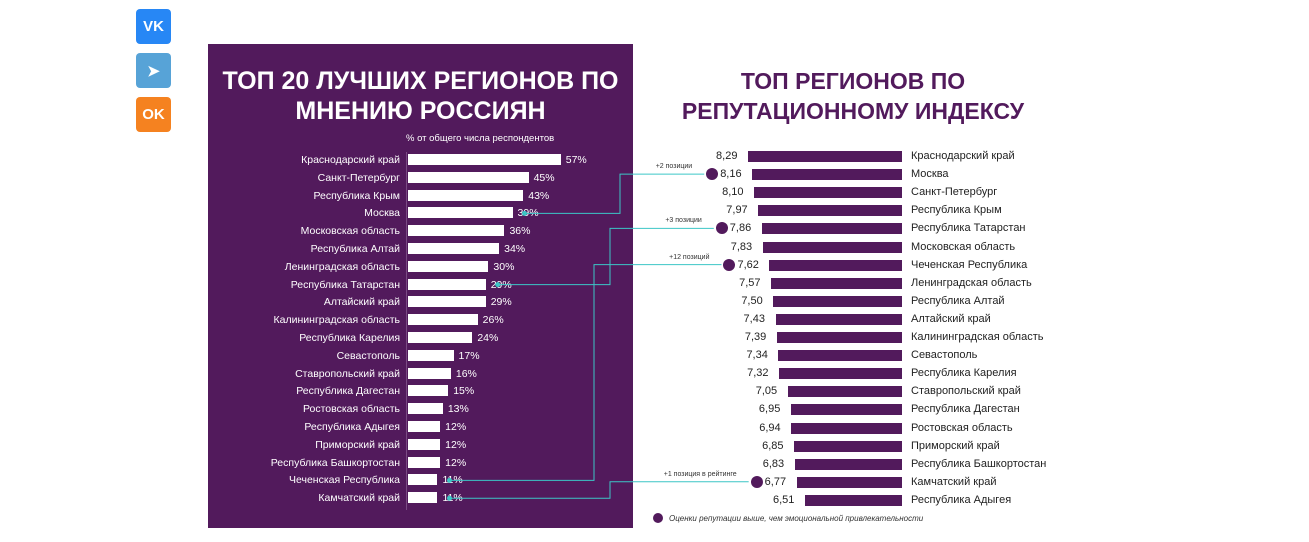 The width and height of the screenshot is (1309, 542). I want to click on value-label: 16%, so click(466, 373).